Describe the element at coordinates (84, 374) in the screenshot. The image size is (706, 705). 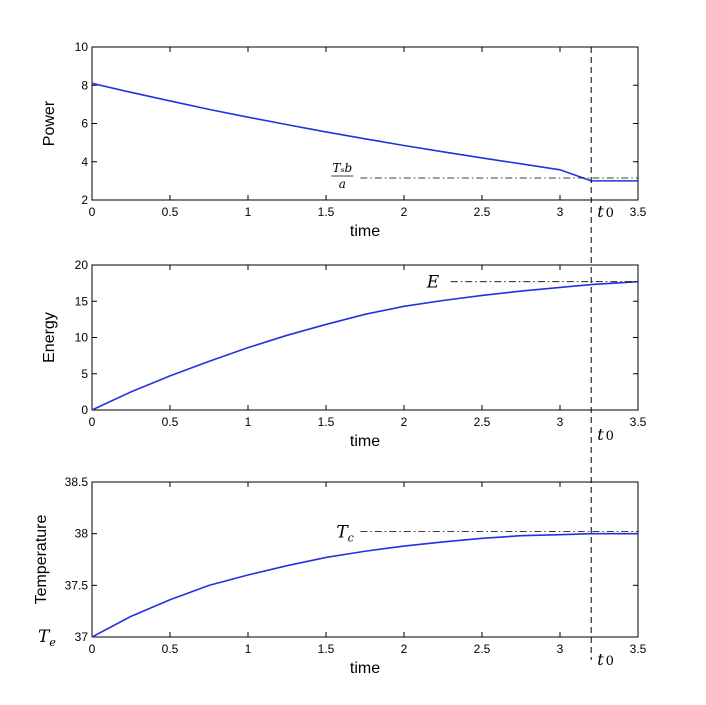
I see `y-tick-label: 5` at that location.